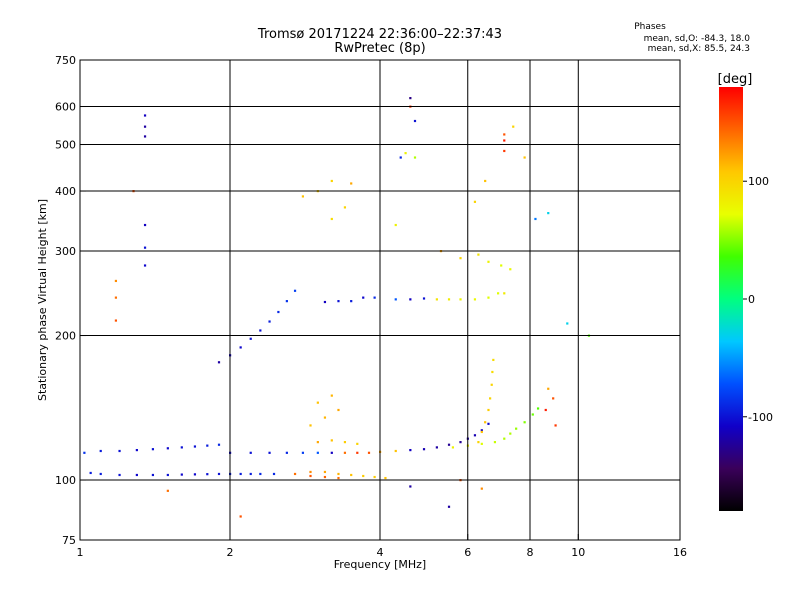 The height and width of the screenshot is (600, 800). Describe the element at coordinates (530, 552) in the screenshot. I see `x-tick-label: 8` at that location.